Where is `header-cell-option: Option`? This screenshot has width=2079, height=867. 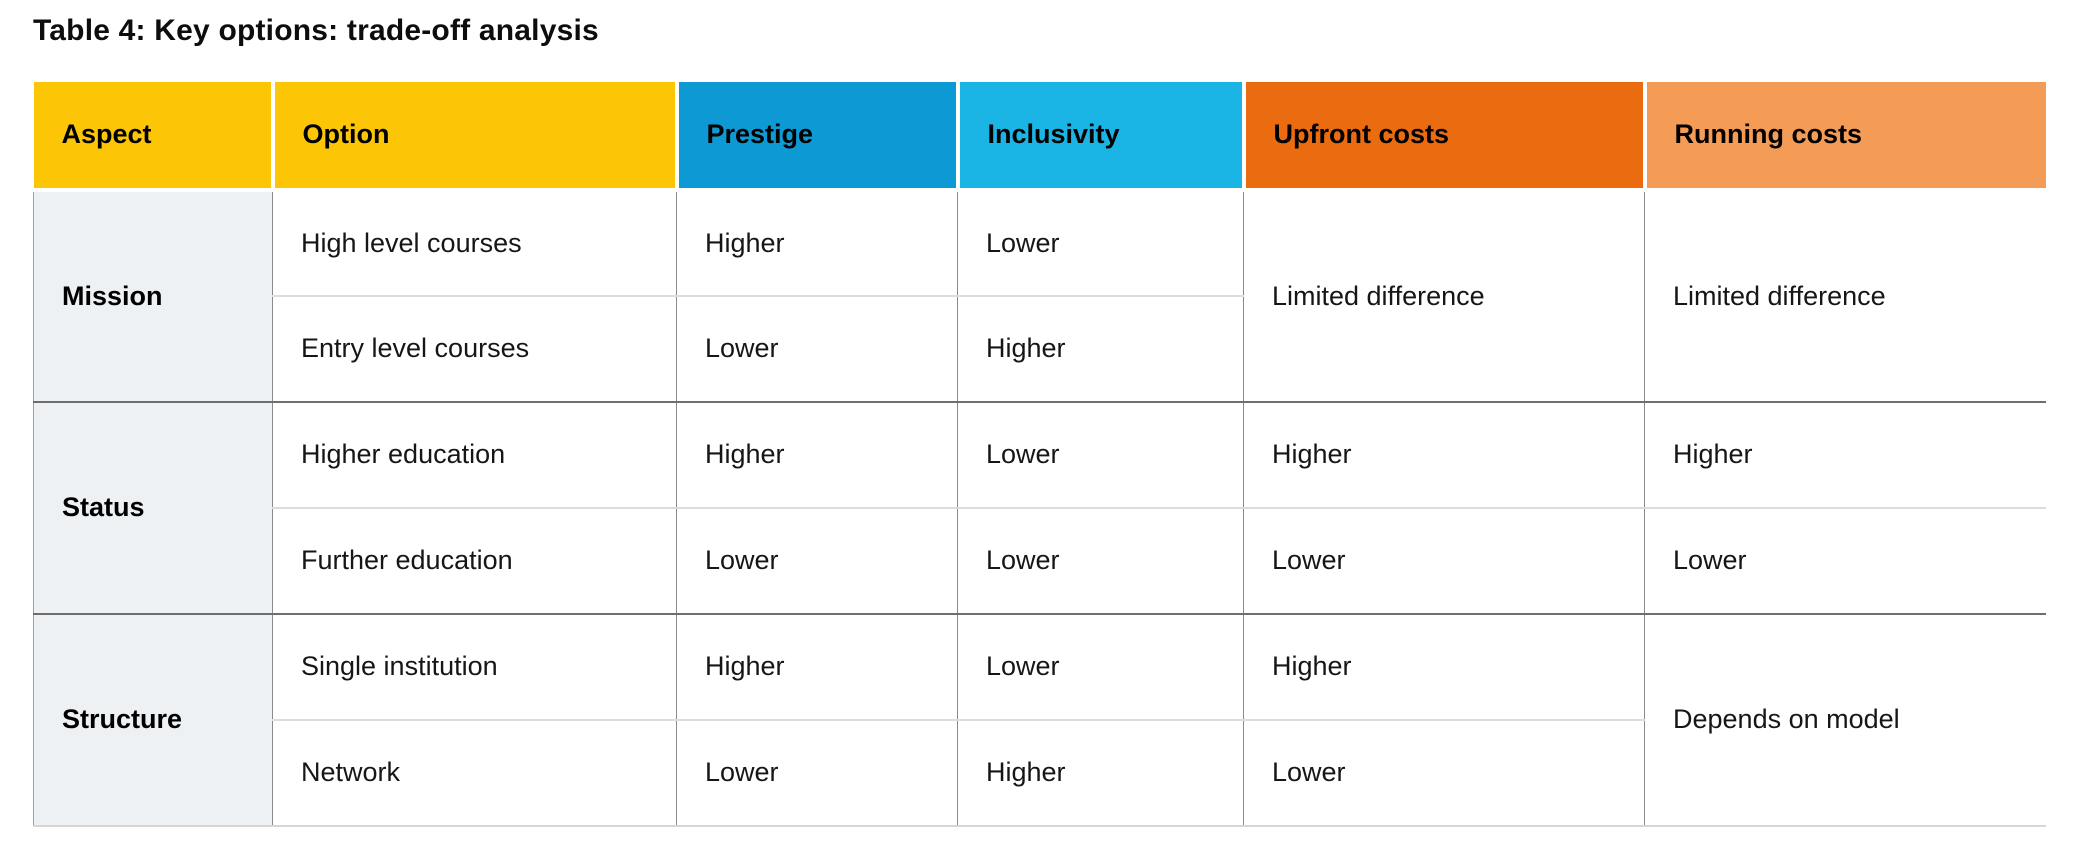
header-cell-option: Option is located at coordinates (475, 137).